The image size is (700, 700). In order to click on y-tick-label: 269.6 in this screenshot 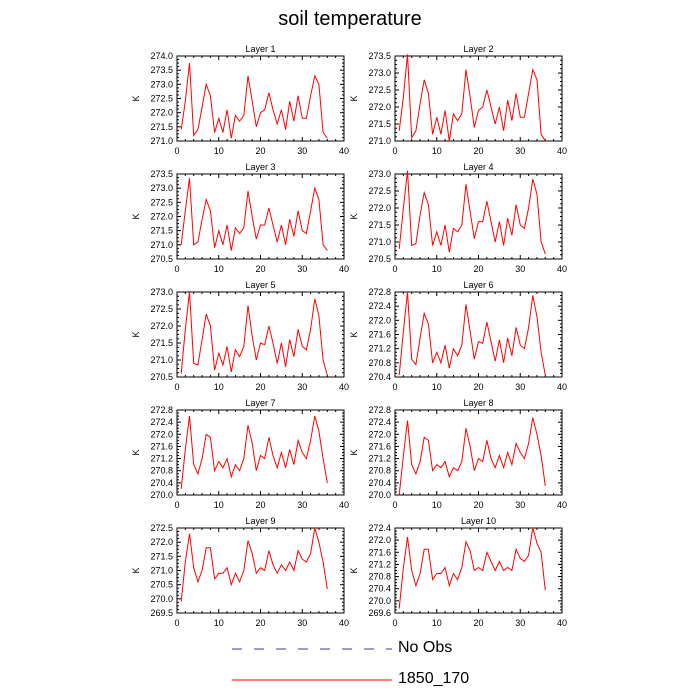, I will do `click(379, 613)`.